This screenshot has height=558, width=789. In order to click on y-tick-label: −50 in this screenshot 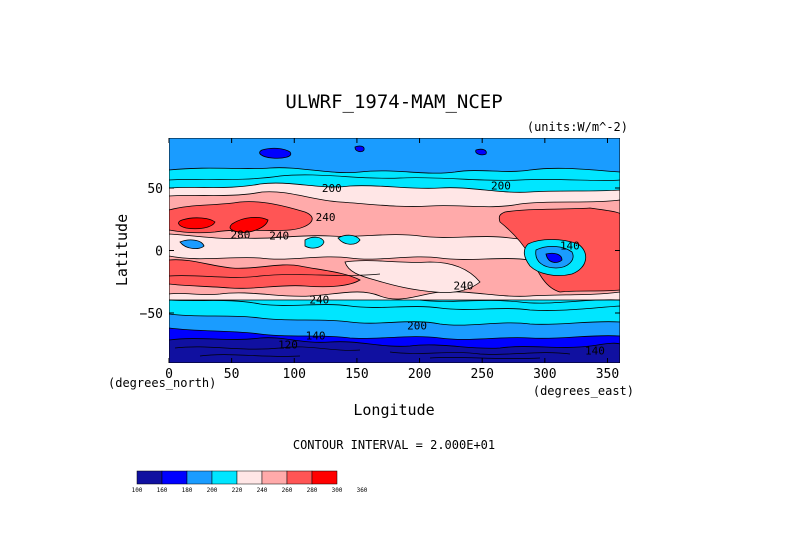, I will do `click(151, 314)`.